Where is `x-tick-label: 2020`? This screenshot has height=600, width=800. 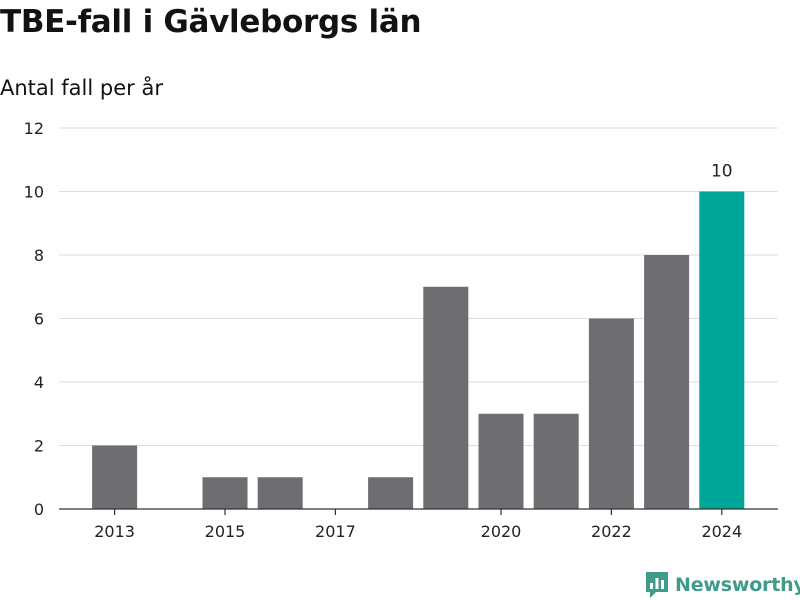
x-tick-label: 2020 is located at coordinates (501, 531).